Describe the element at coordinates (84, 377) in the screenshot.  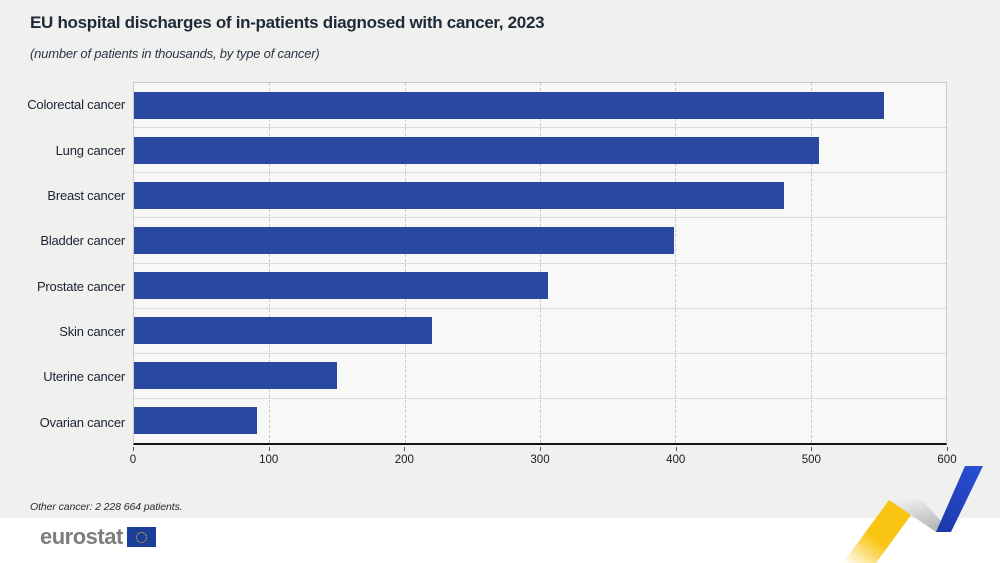
I see `category-label: Uterine cancer` at that location.